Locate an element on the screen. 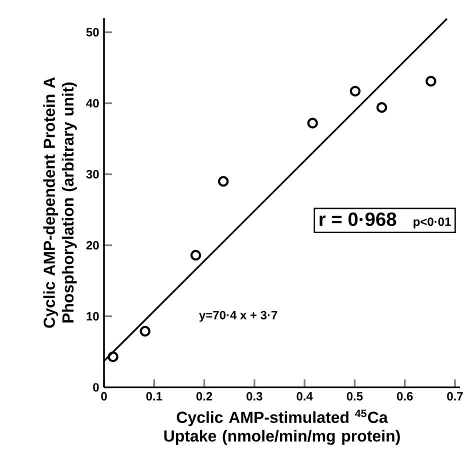  x-axis-title: Cyclic AMP-stimulated $^{45}$Ca Uptake (nmole/min/mg protein) is located at coordinates (282, 427).